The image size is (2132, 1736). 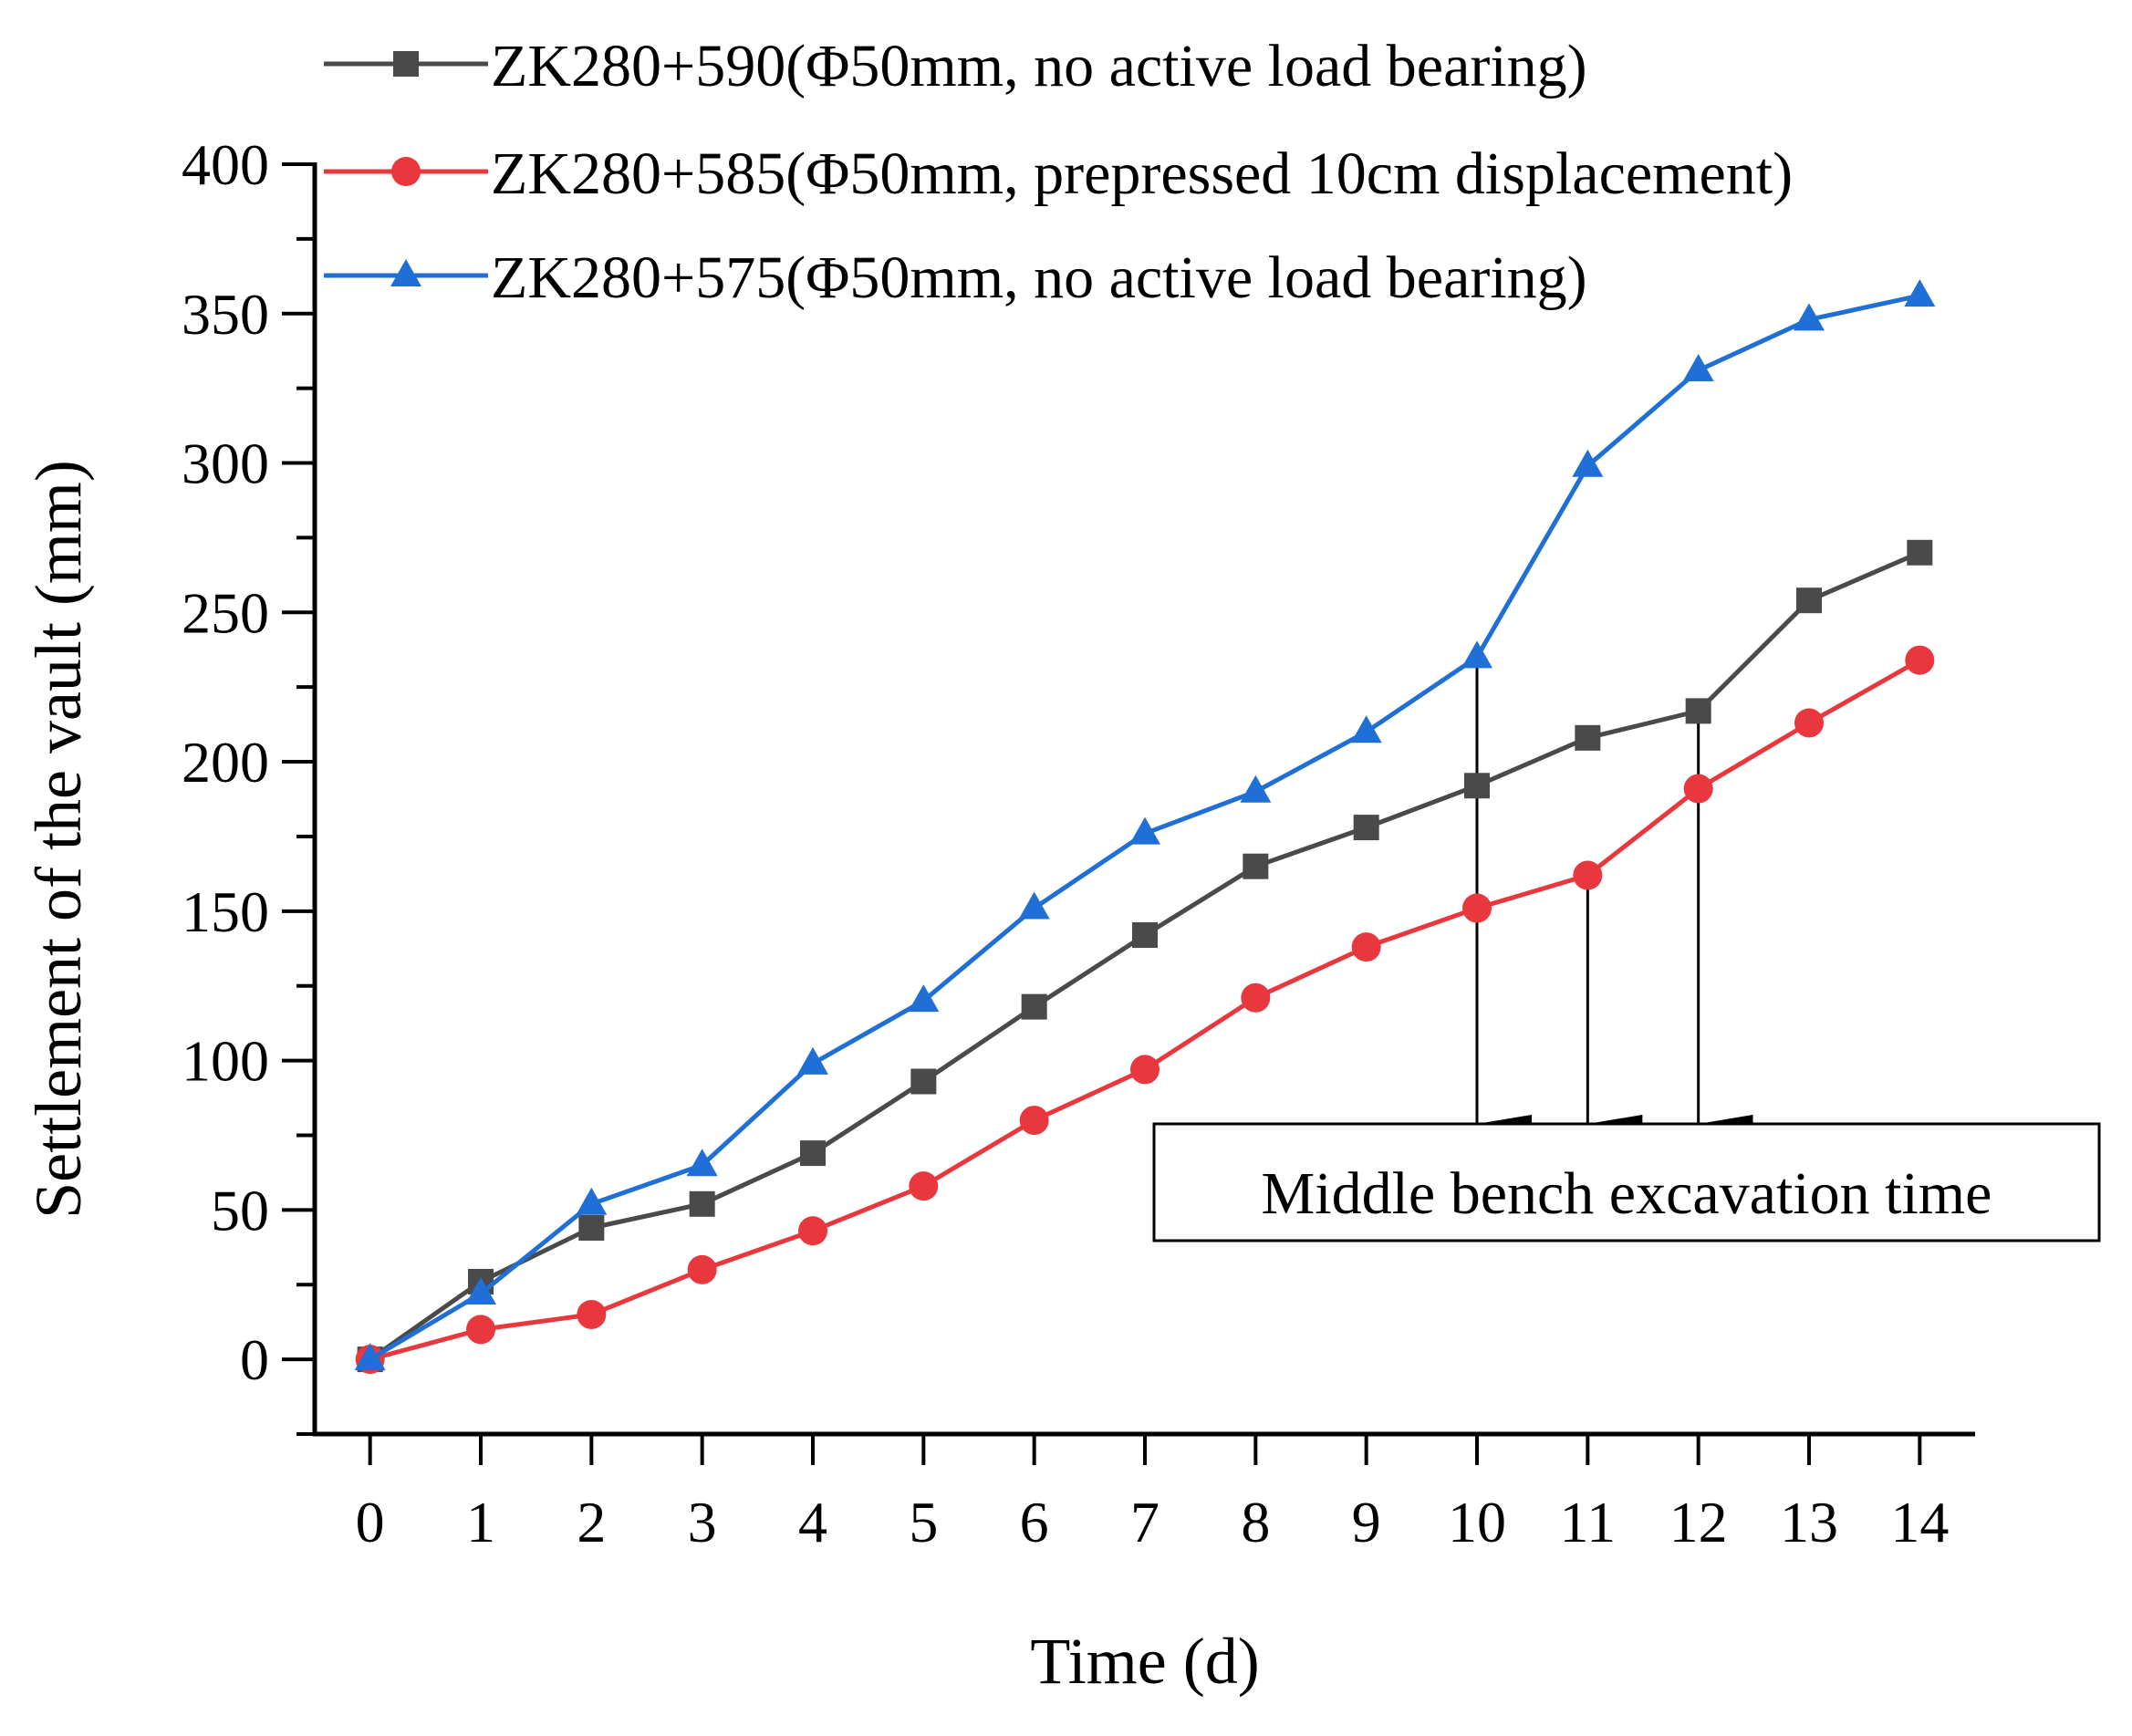 I want to click on x-tick-label: 5, so click(x=923, y=1522).